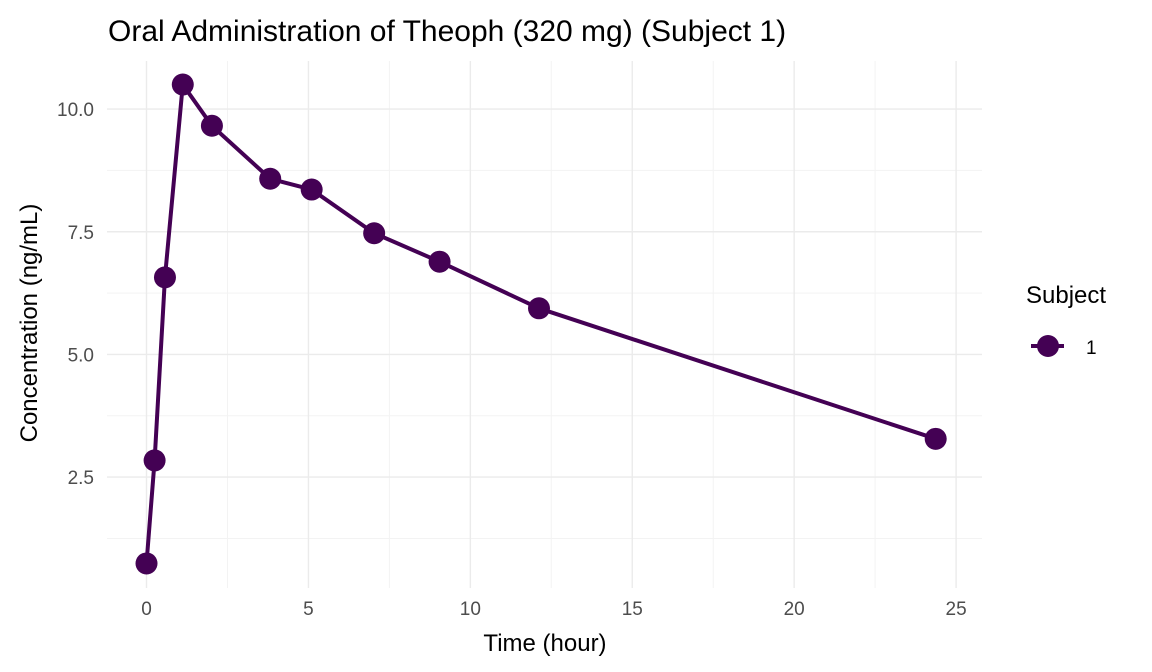 The width and height of the screenshot is (1152, 672). What do you see at coordinates (81, 478) in the screenshot?
I see `y-tick-label: 2.5` at bounding box center [81, 478].